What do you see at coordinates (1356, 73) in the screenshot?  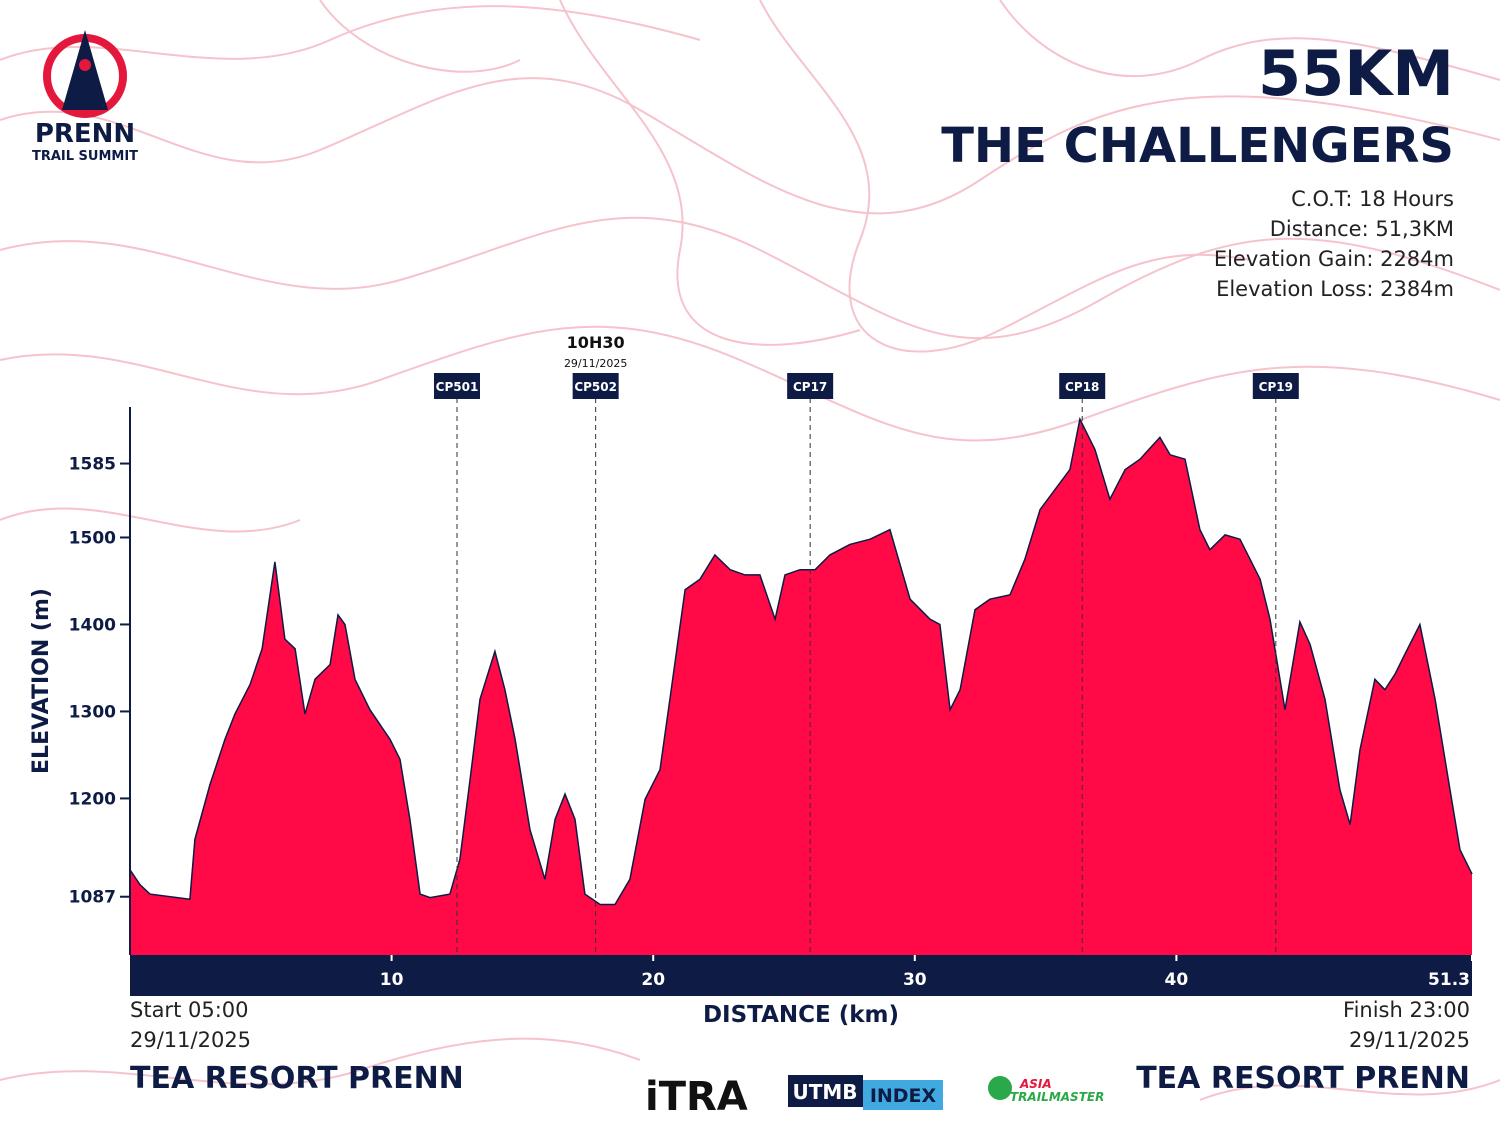 I see `title: 55KM` at bounding box center [1356, 73].